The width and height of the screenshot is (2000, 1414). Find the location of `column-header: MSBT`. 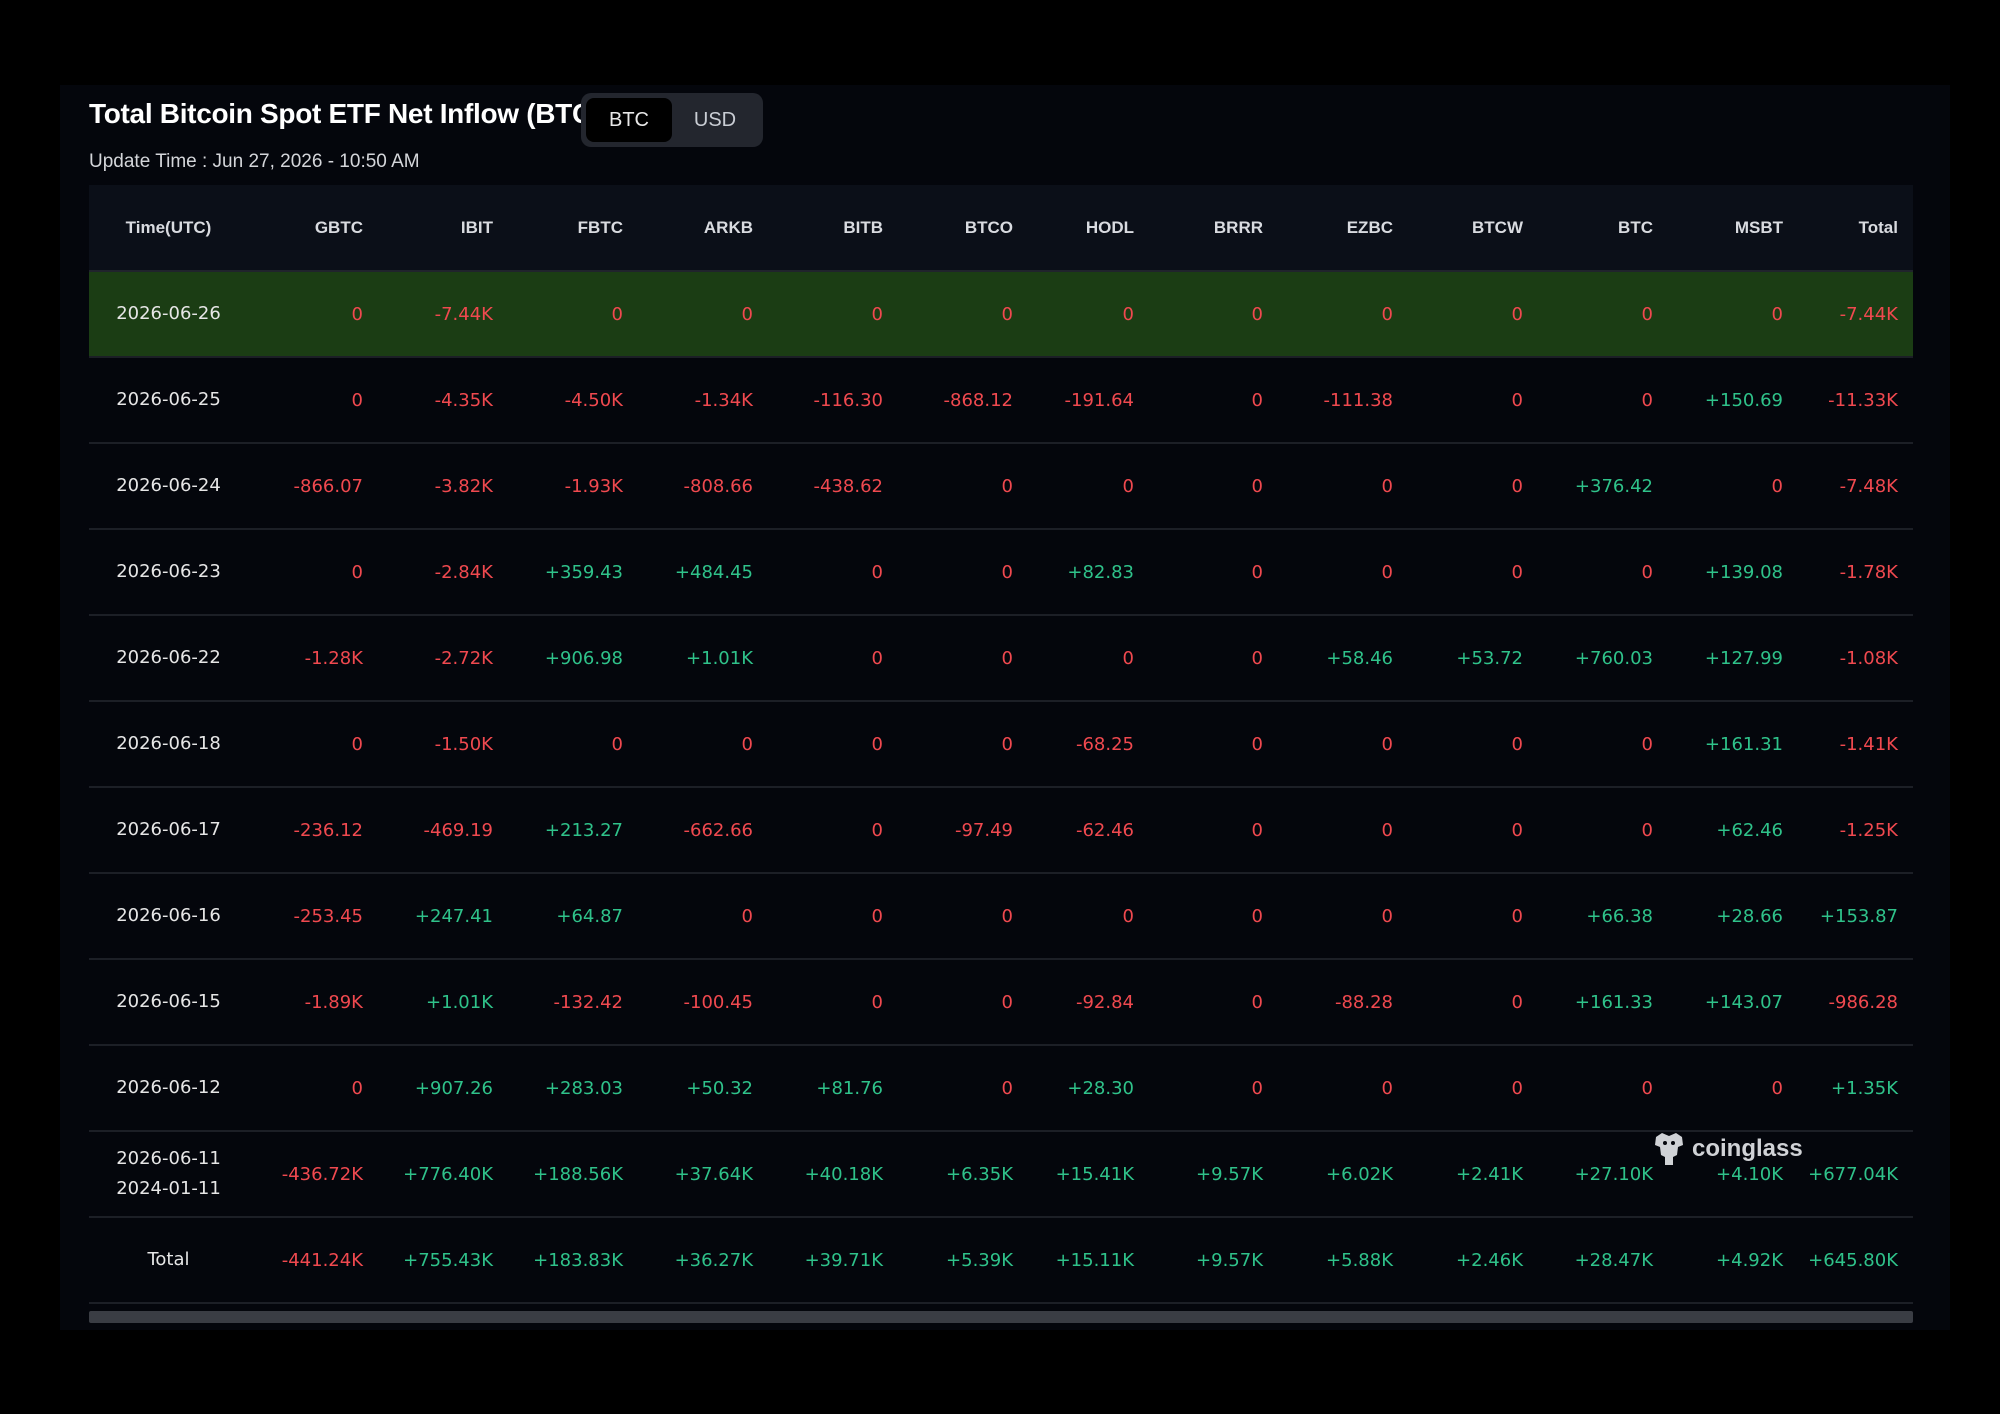

column-header: MSBT is located at coordinates (1758, 227).